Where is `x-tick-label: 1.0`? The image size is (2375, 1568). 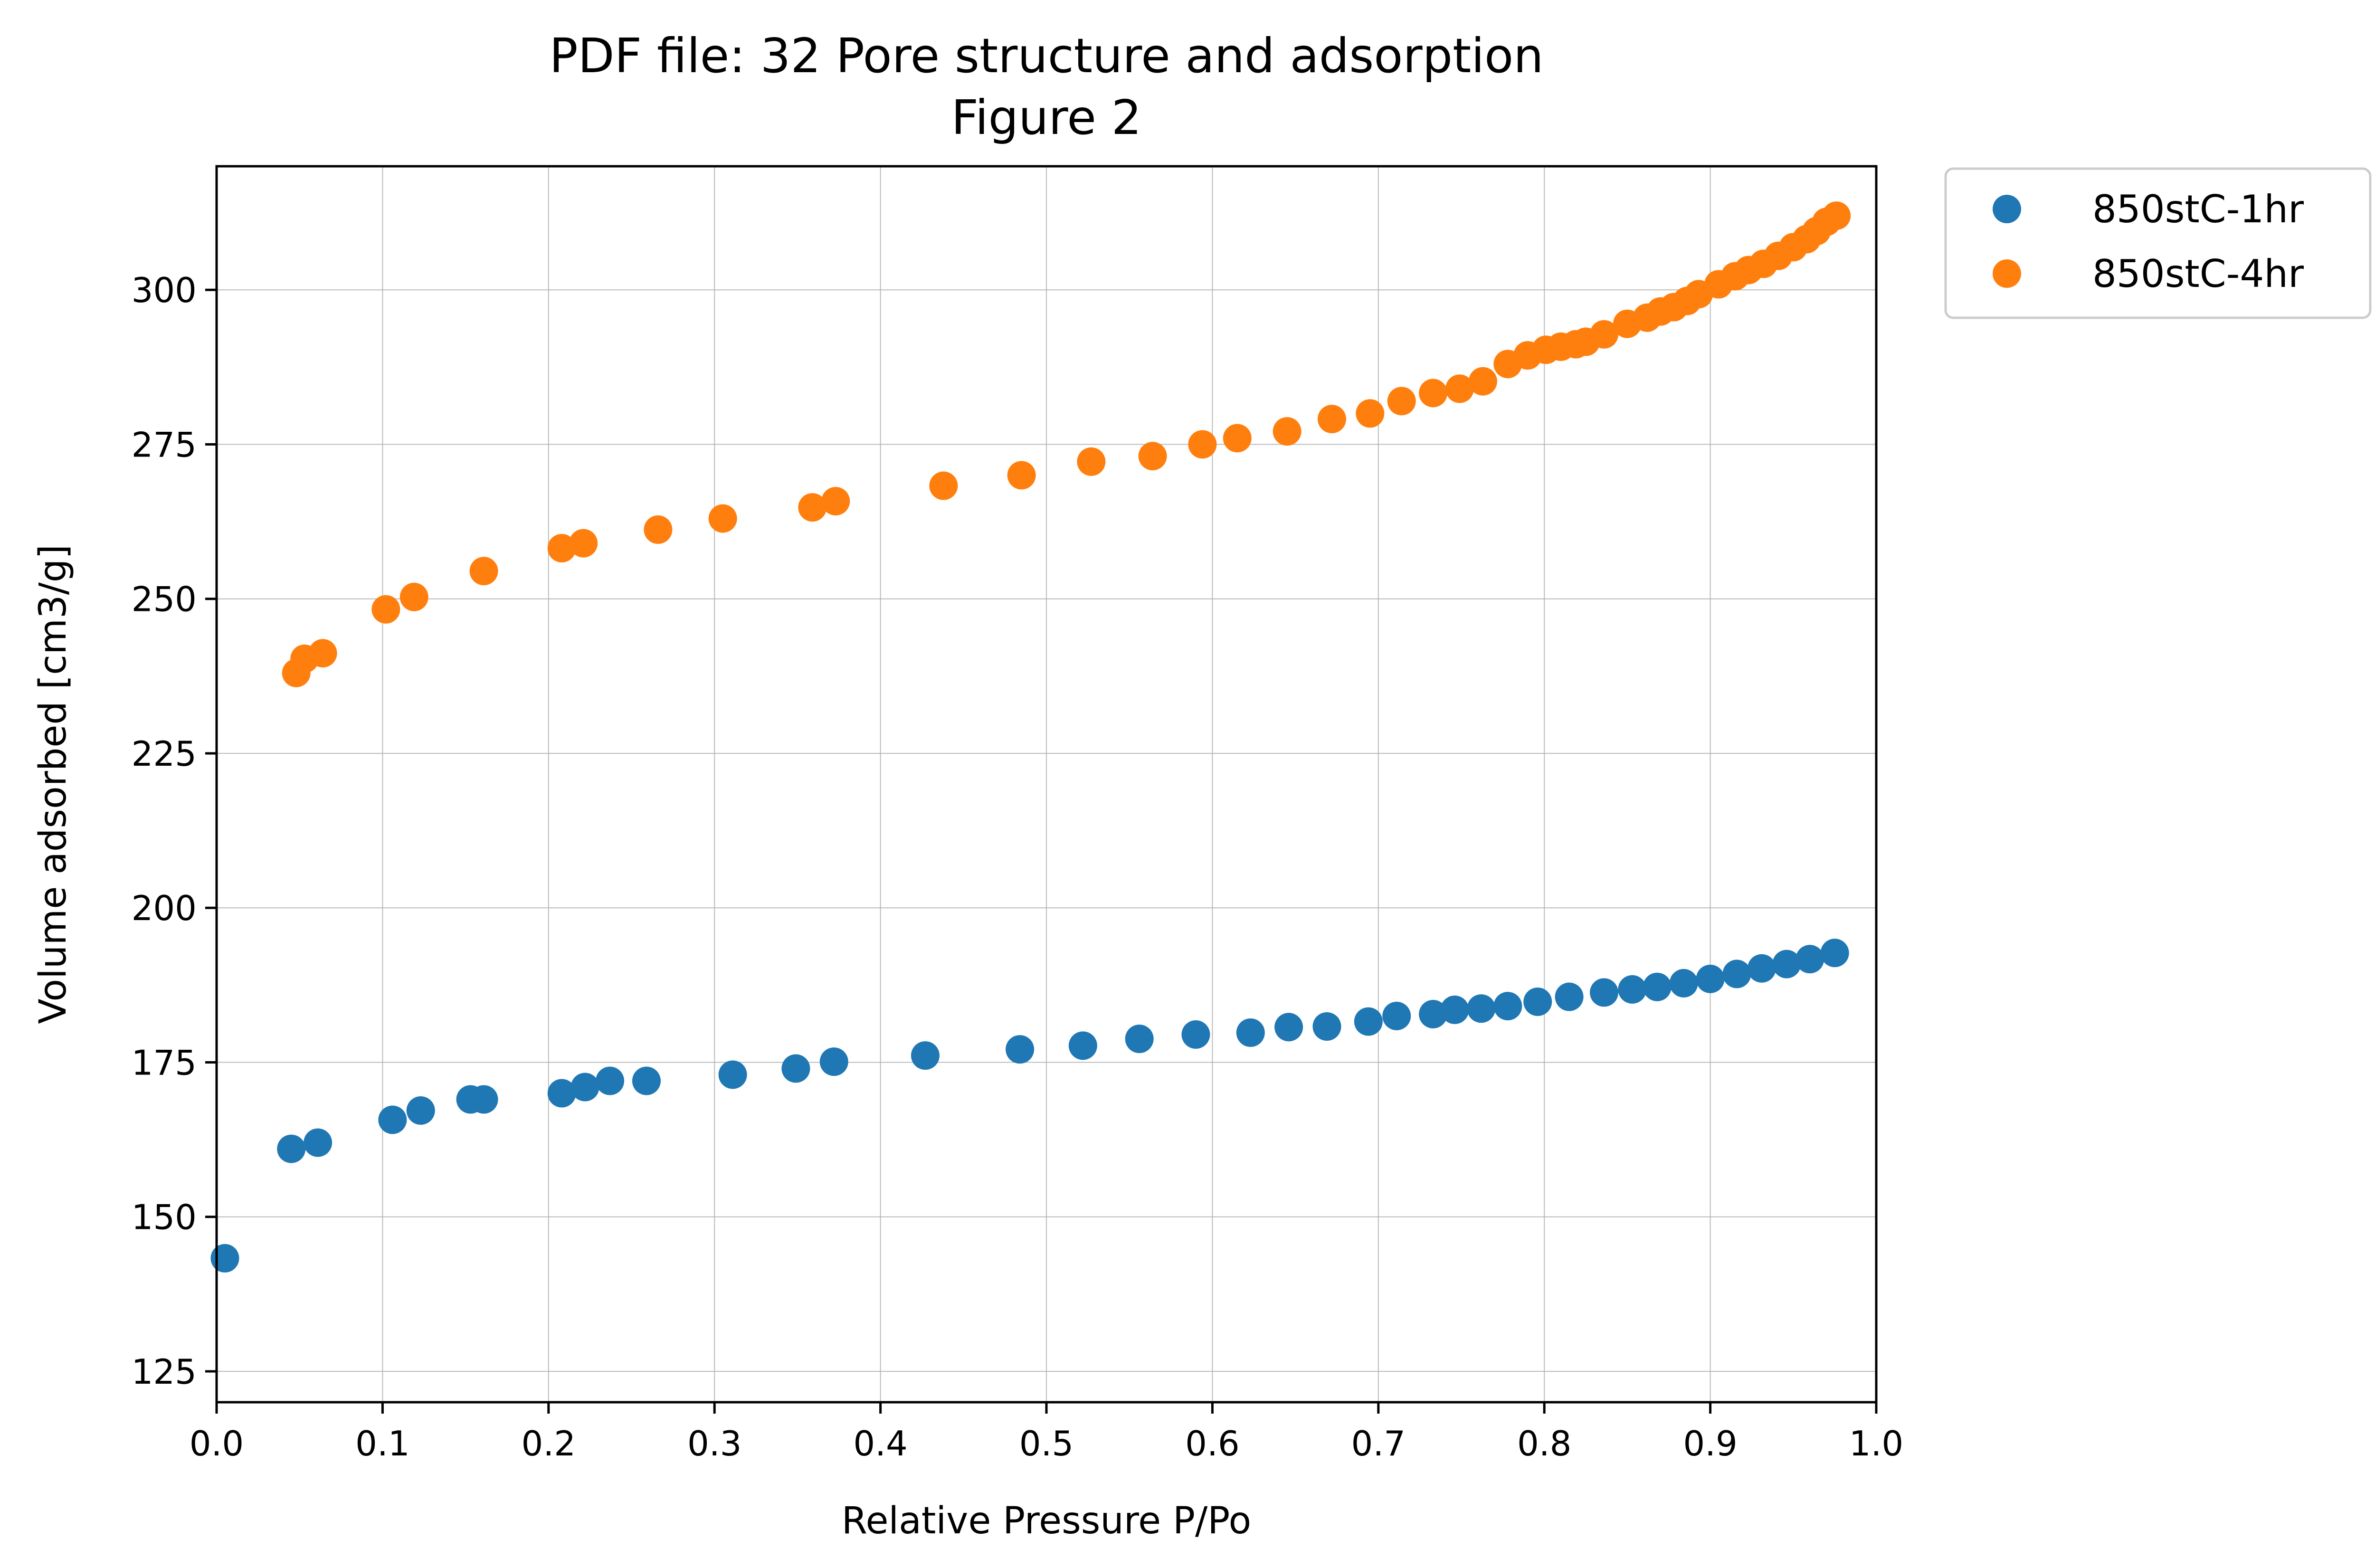
x-tick-label: 1.0 is located at coordinates (1876, 1443).